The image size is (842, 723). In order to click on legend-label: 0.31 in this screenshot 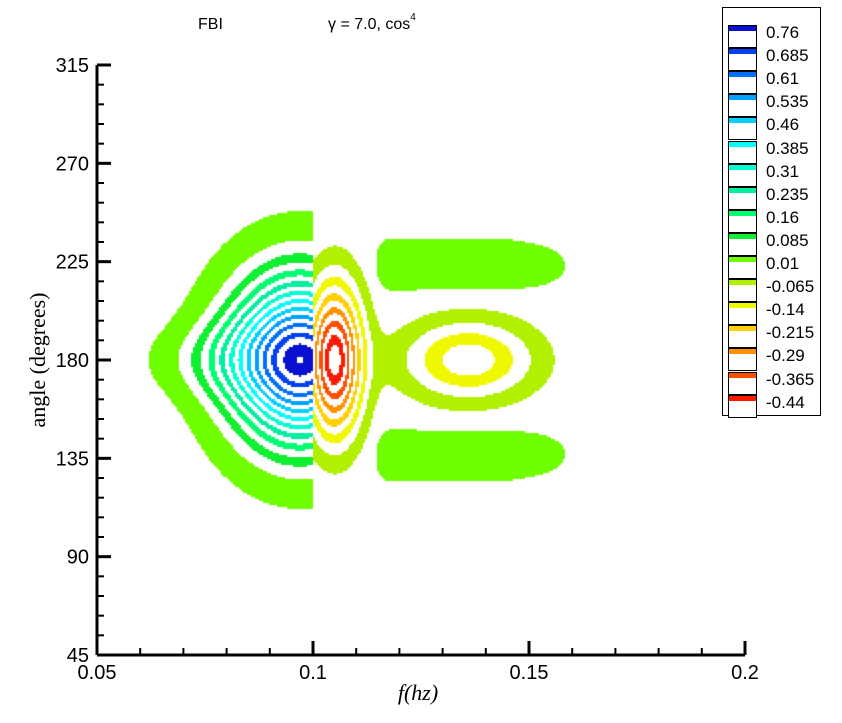, I will do `click(783, 171)`.